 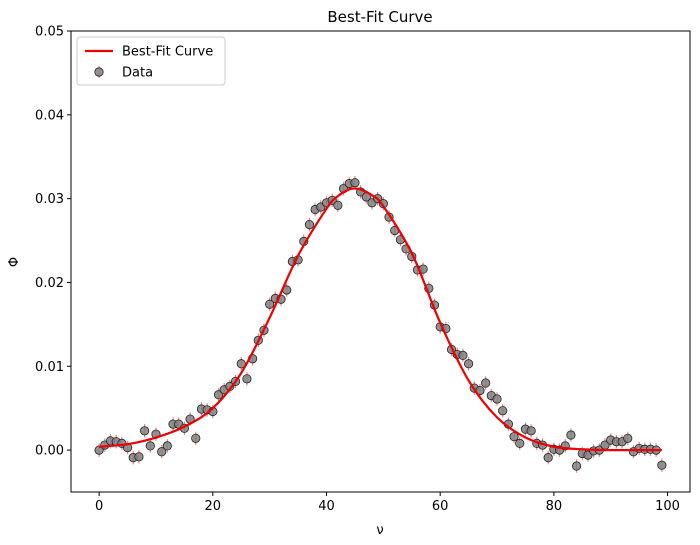 I want to click on y-tick-label: 0.00, so click(x=49, y=451).